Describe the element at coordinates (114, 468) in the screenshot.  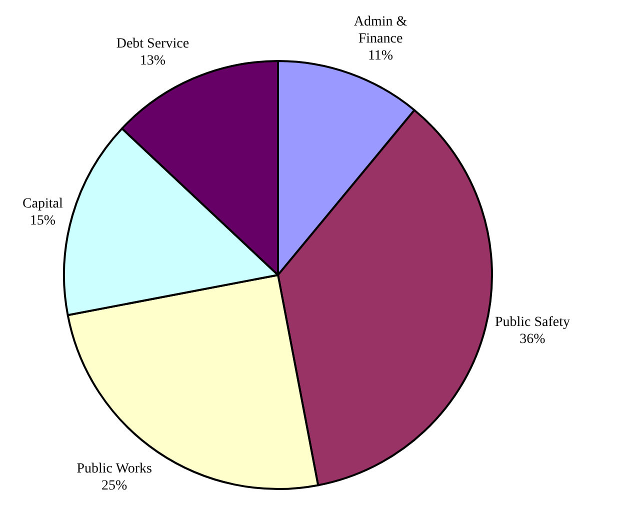
I see `slice-label: Public Works` at that location.